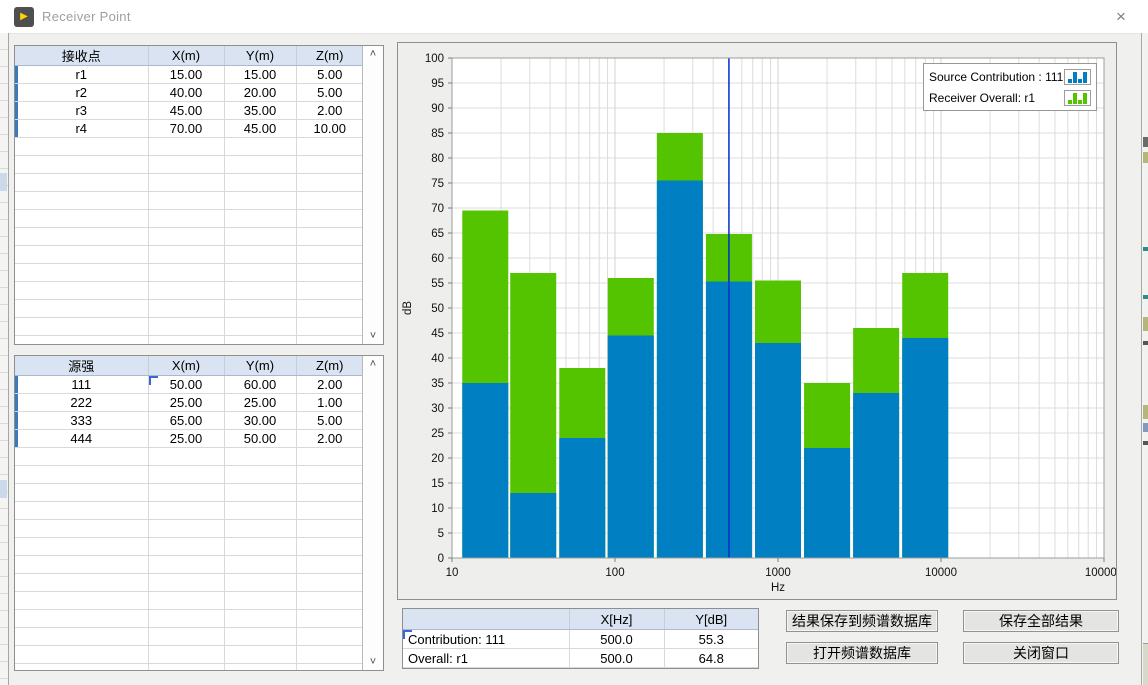 The height and width of the screenshot is (685, 1148). Describe the element at coordinates (711, 658) in the screenshot. I see `table-cell: 64.8` at that location.